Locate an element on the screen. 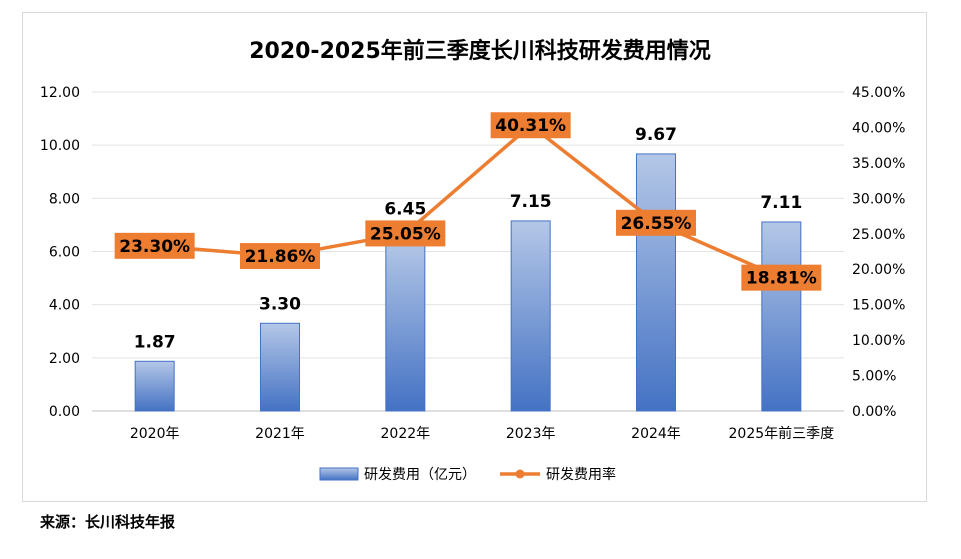 This screenshot has width=961, height=559. chart-title: 2020-2025年前三季度长川科技研发费用情况 is located at coordinates (480, 51).